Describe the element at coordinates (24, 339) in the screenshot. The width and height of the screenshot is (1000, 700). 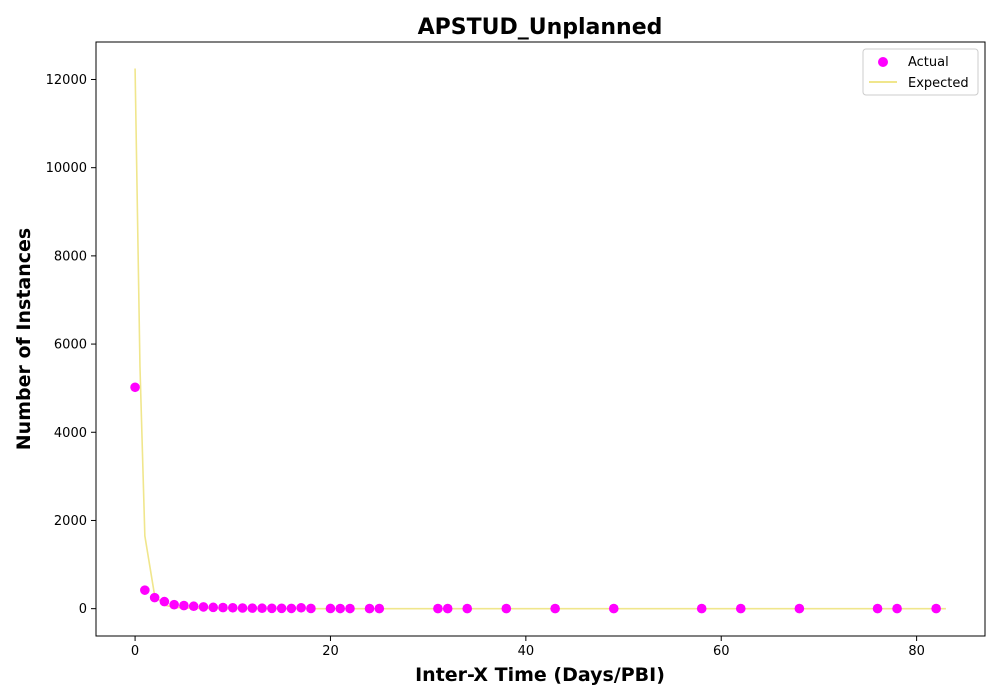
I see `y-axis-label: Number of Instances` at that location.